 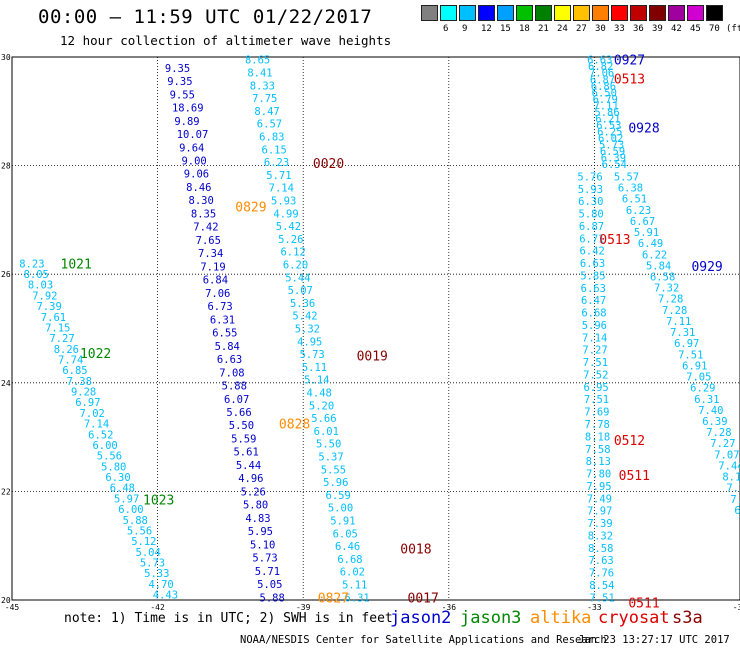 I want to click on wave-height-point: 6.39, so click(x=613, y=158).